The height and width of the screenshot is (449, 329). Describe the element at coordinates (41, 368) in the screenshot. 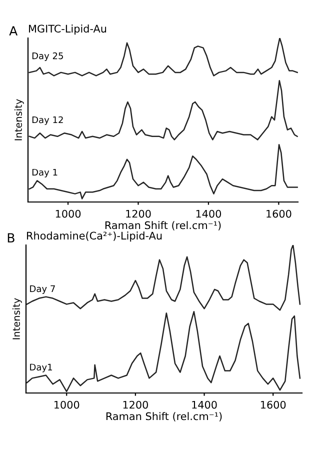

I see `series-label: Day1` at that location.